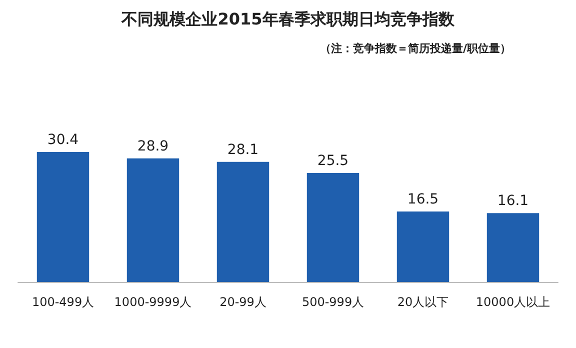  I want to click on data-label: 25.5, so click(333, 160).